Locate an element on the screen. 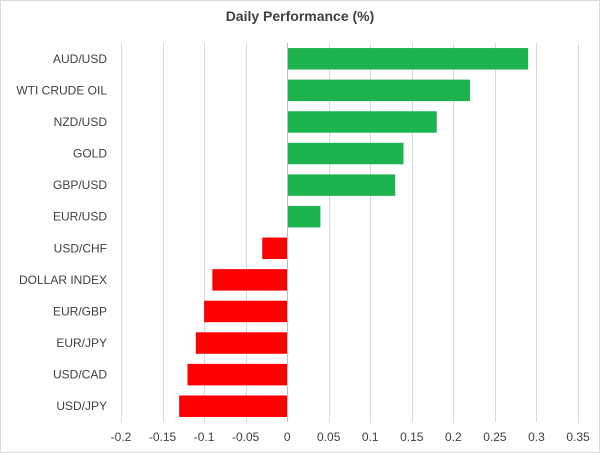 The image size is (600, 453). category-label: NZD/USD is located at coordinates (81, 122).